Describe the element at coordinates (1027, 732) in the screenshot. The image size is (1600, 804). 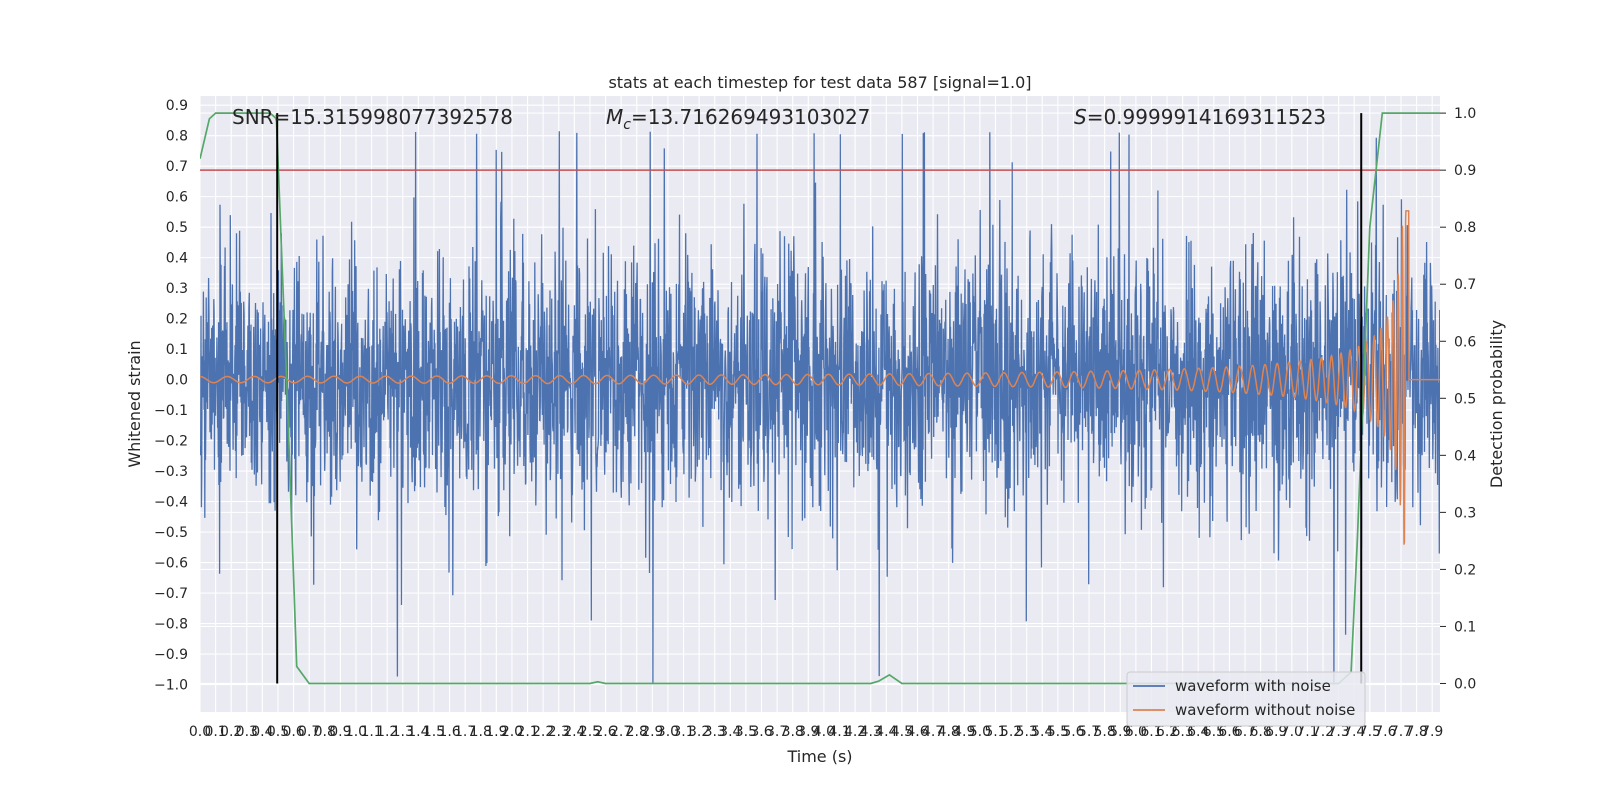
I see `x-tick-label: 5.3` at that location.